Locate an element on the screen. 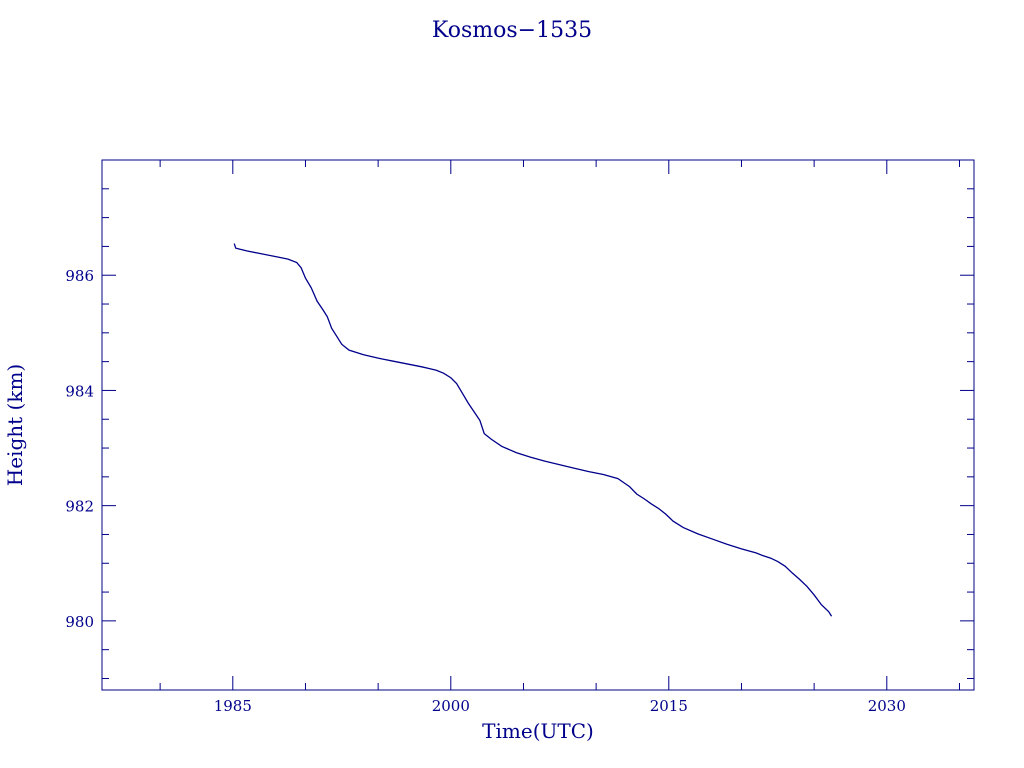  x-tick-label: 2000 is located at coordinates (451, 706).